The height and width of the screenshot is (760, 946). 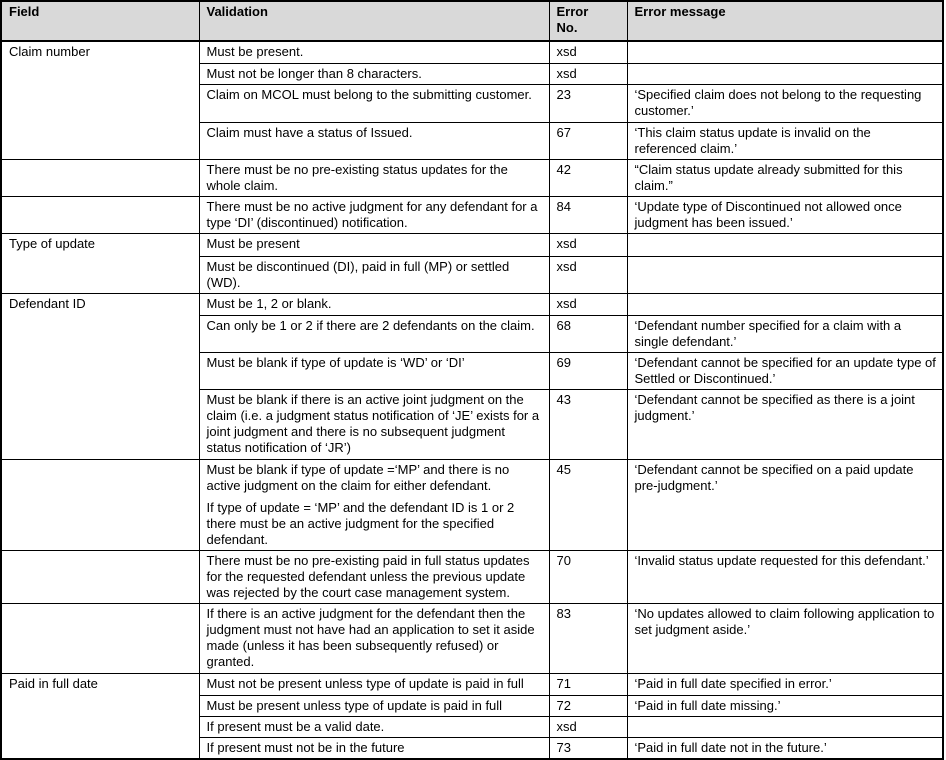 I want to click on error-no-cell: 73, so click(x=588, y=747).